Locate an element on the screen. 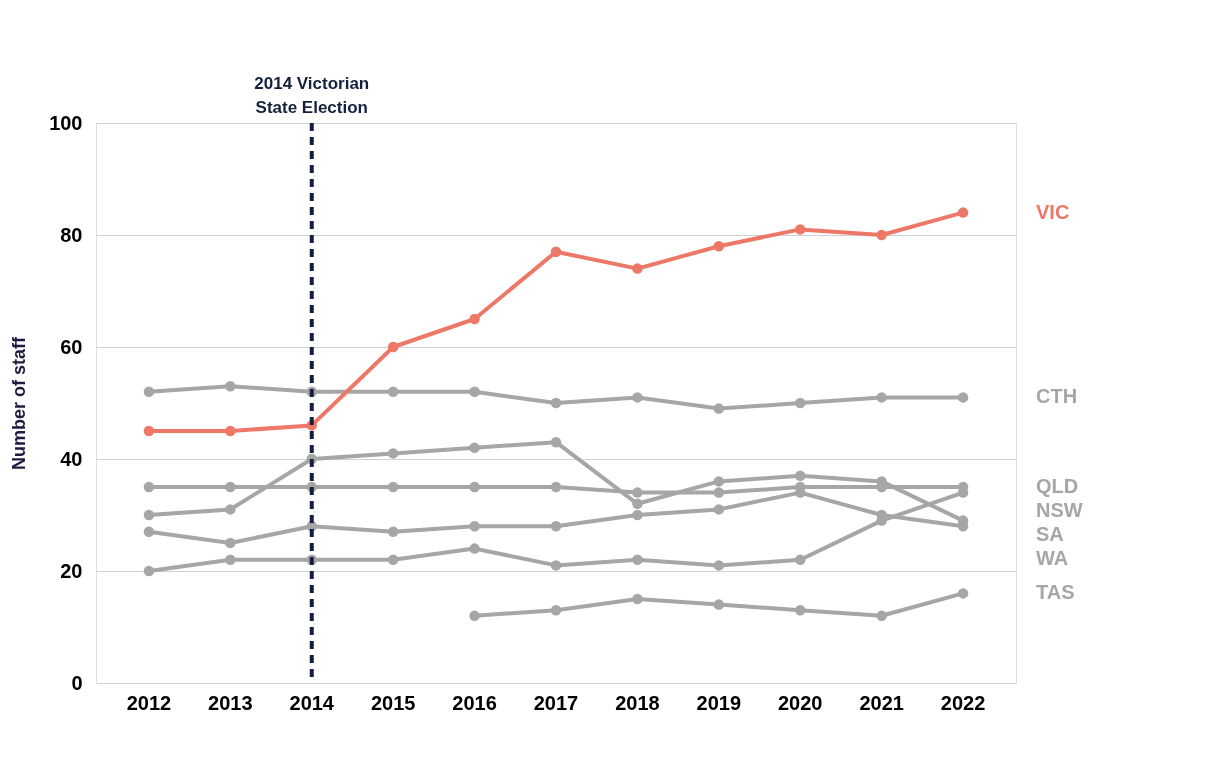  x-tick-label: 2015 is located at coordinates (393, 702).